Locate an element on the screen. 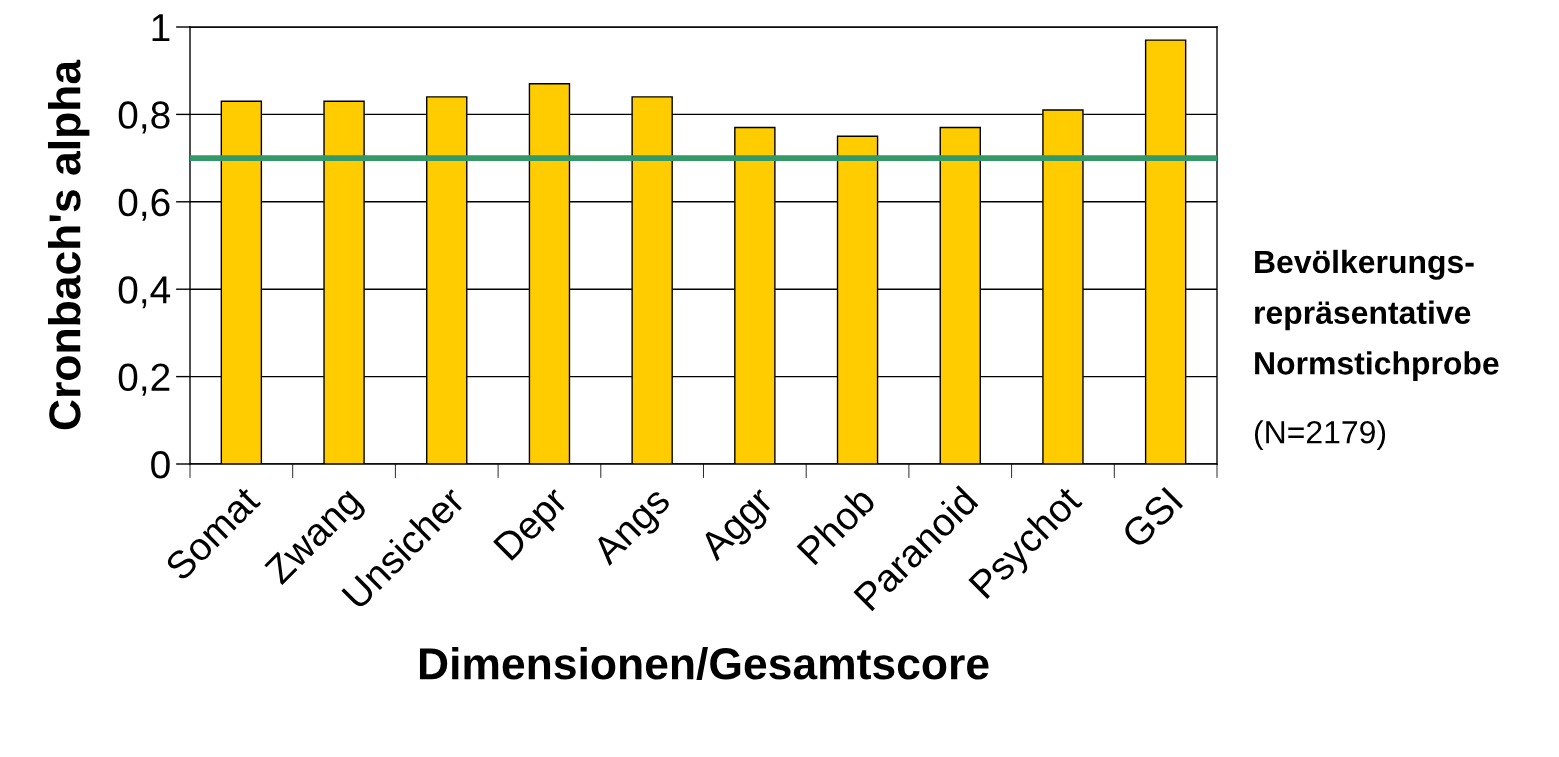 The width and height of the screenshot is (1559, 757). y-tick-label: 0 is located at coordinates (160, 464).